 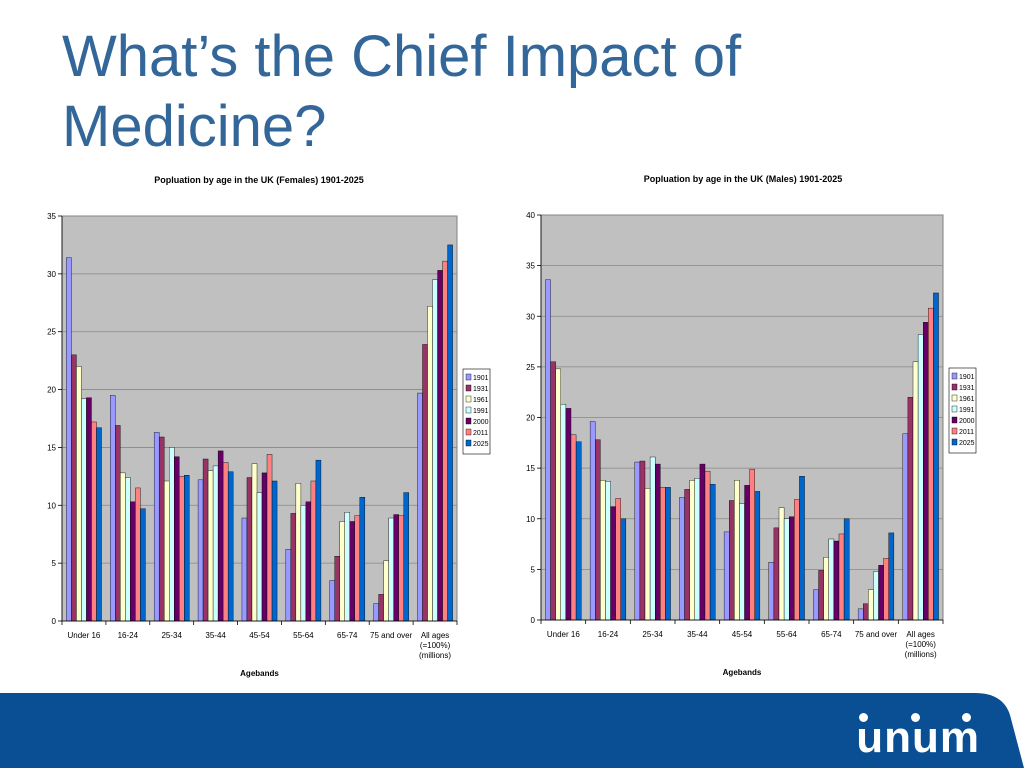 I want to click on y-tick-label: 5, so click(x=54, y=563).